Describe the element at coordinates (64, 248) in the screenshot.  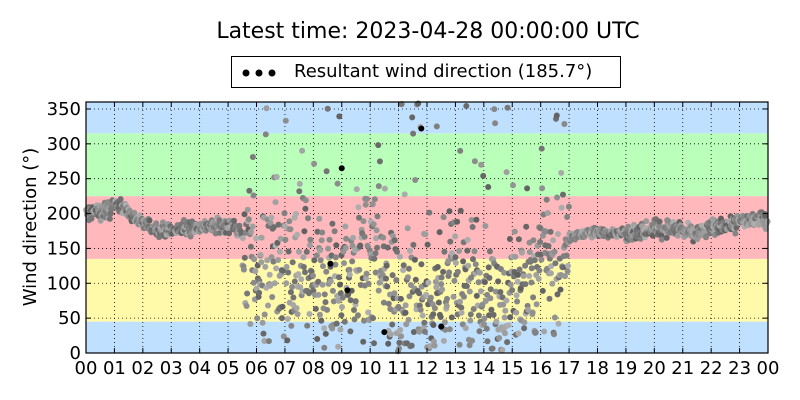
I see `y-tick-label: 150` at that location.